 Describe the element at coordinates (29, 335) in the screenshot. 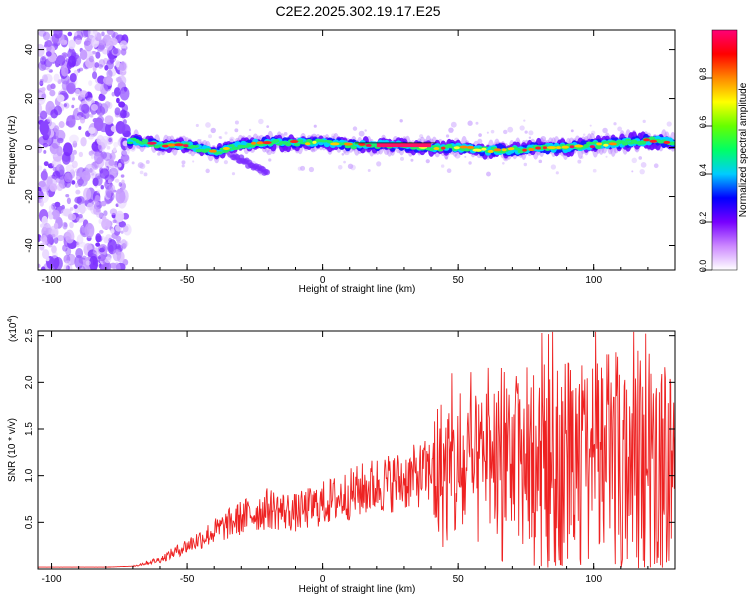

I see `y-tick-label: 2.5` at that location.